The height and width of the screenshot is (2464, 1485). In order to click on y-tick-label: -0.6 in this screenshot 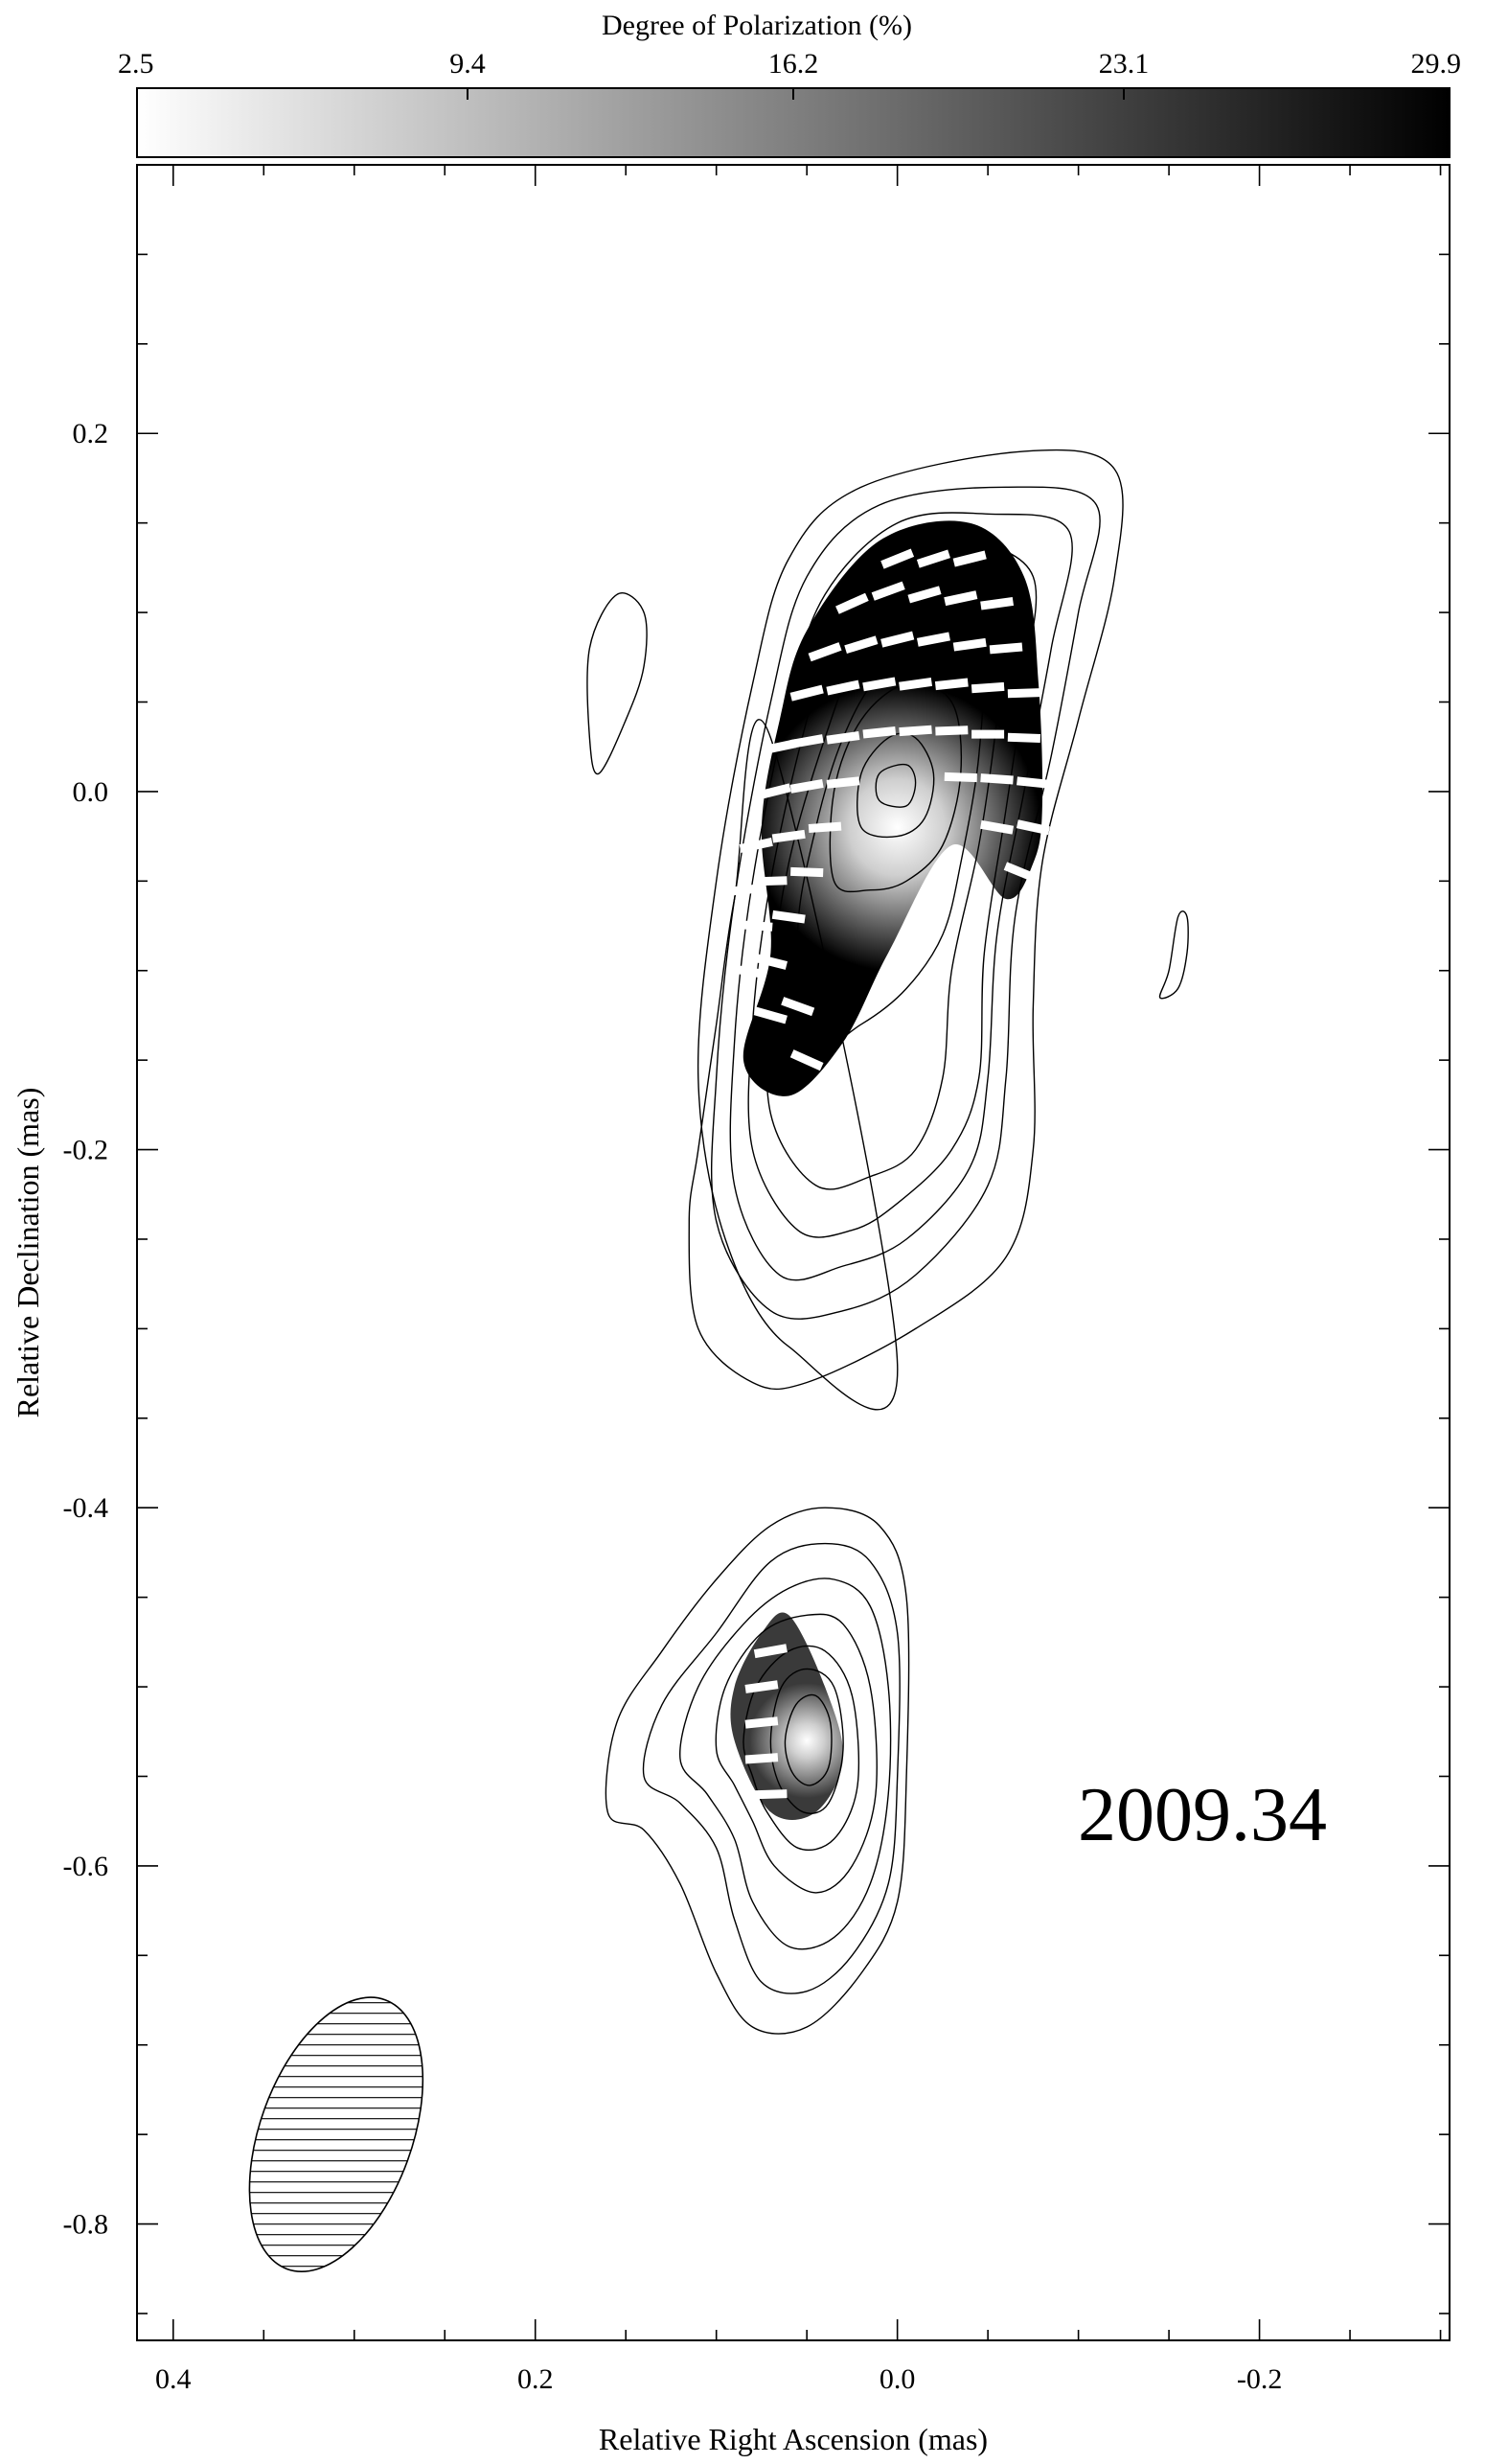, I will do `click(86, 1866)`.